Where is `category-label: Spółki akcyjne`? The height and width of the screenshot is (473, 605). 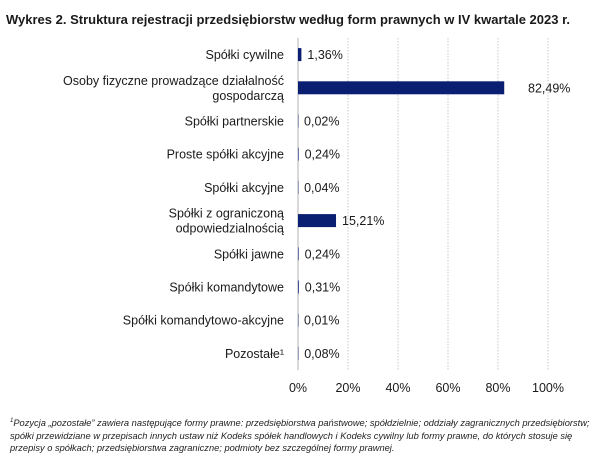
category-label: Spółki akcyjne is located at coordinates (244, 188).